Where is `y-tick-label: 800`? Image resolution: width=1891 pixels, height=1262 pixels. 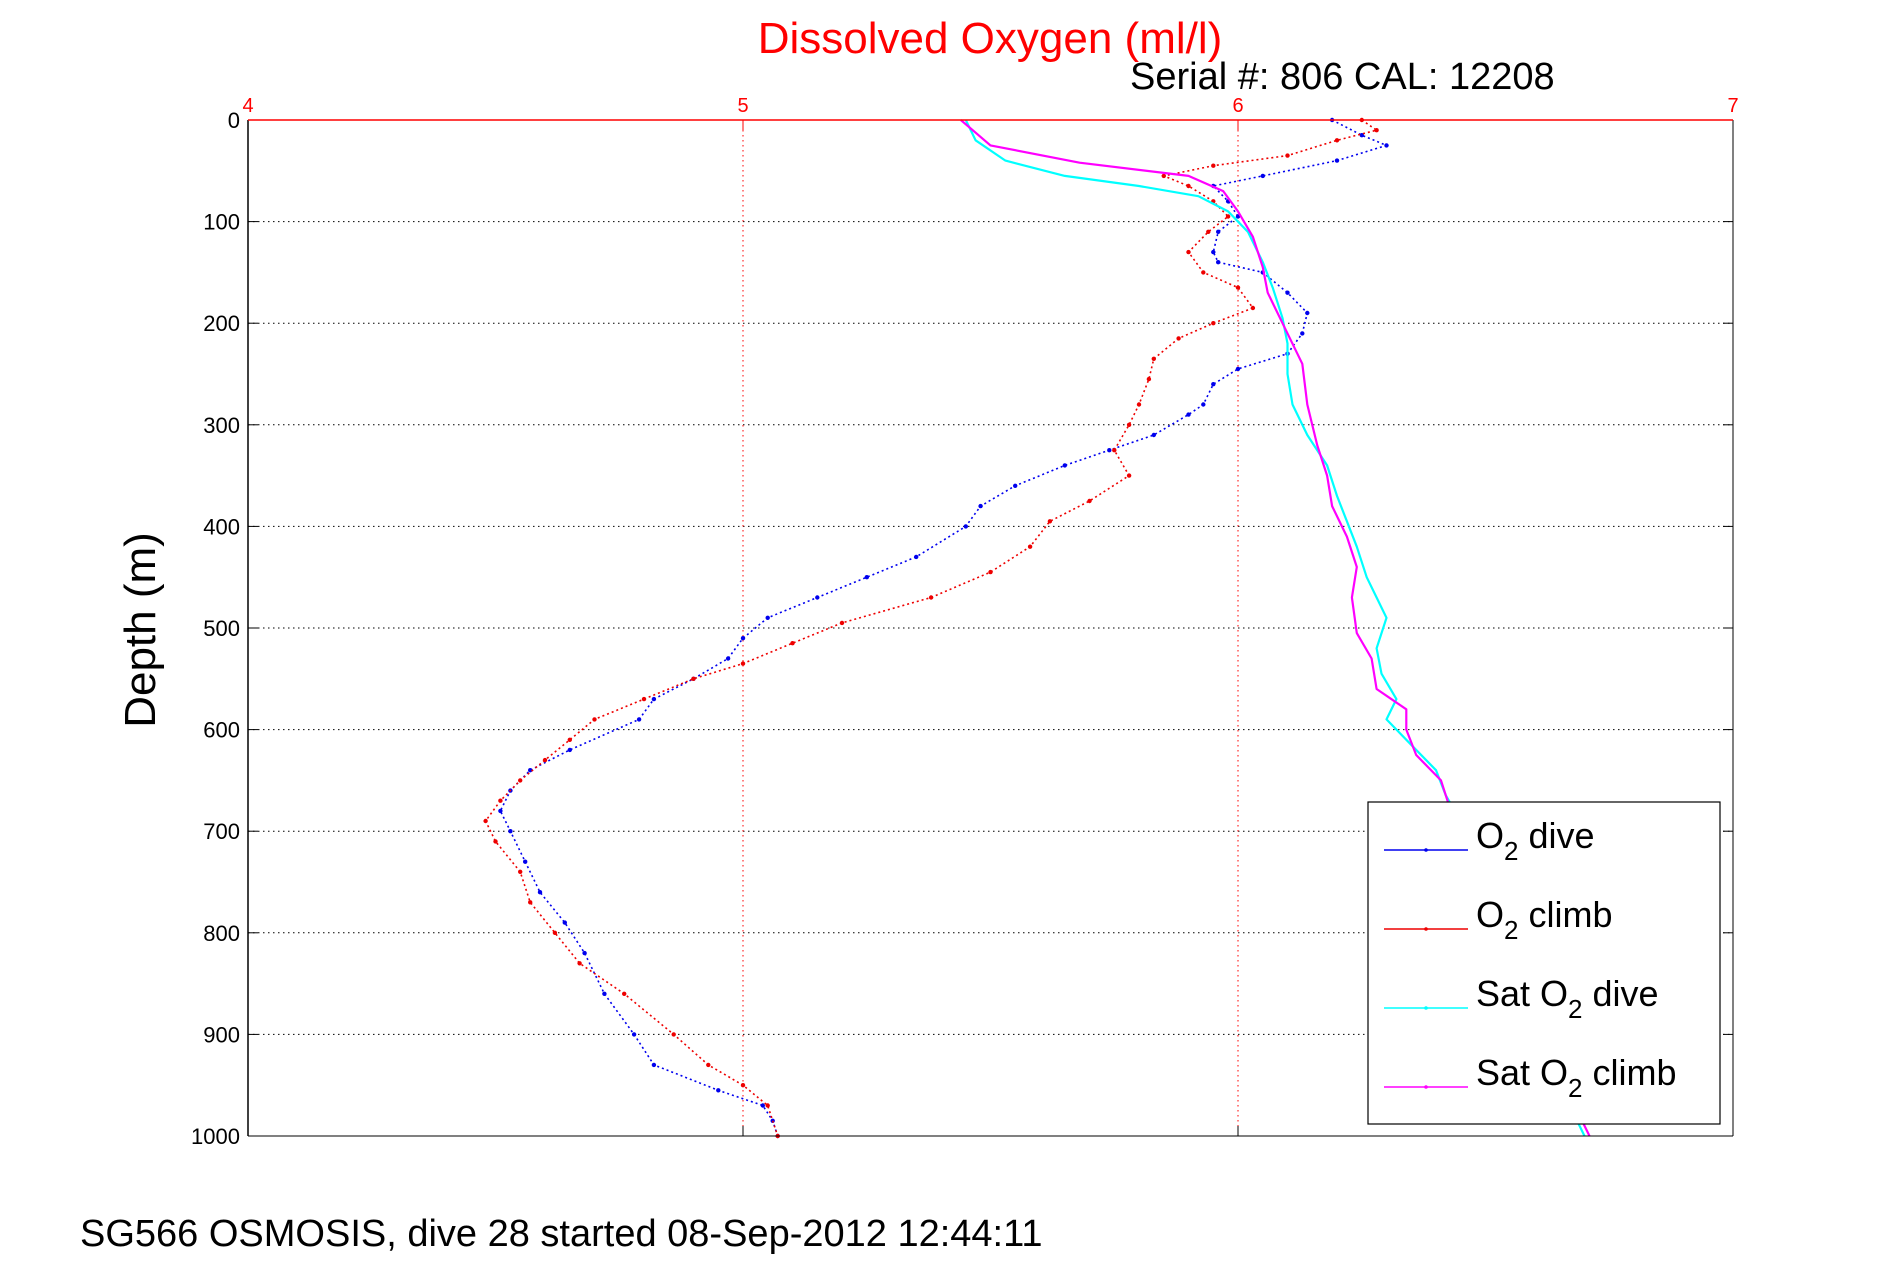 y-tick-label: 800 is located at coordinates (221, 933).